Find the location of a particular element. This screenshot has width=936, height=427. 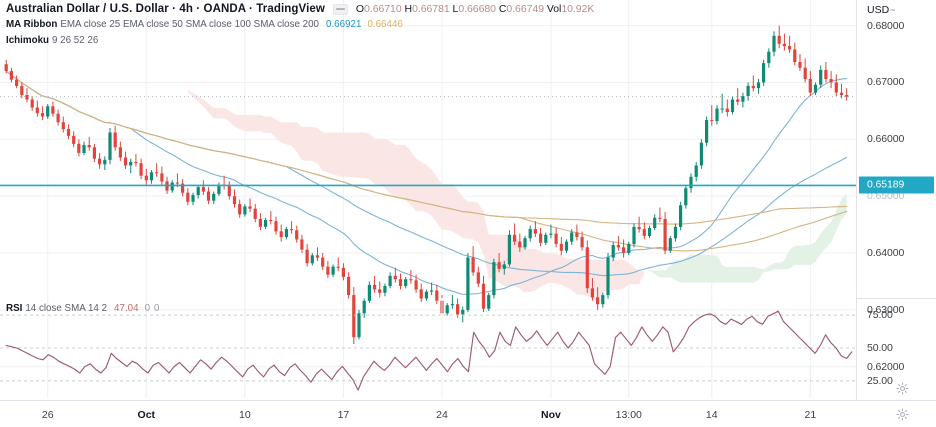

price-axis-tick: 0.64000 is located at coordinates (886, 253).